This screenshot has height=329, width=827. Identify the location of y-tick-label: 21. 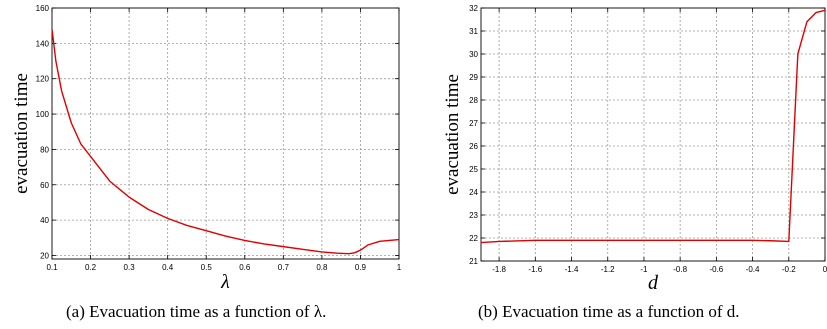
(473, 261).